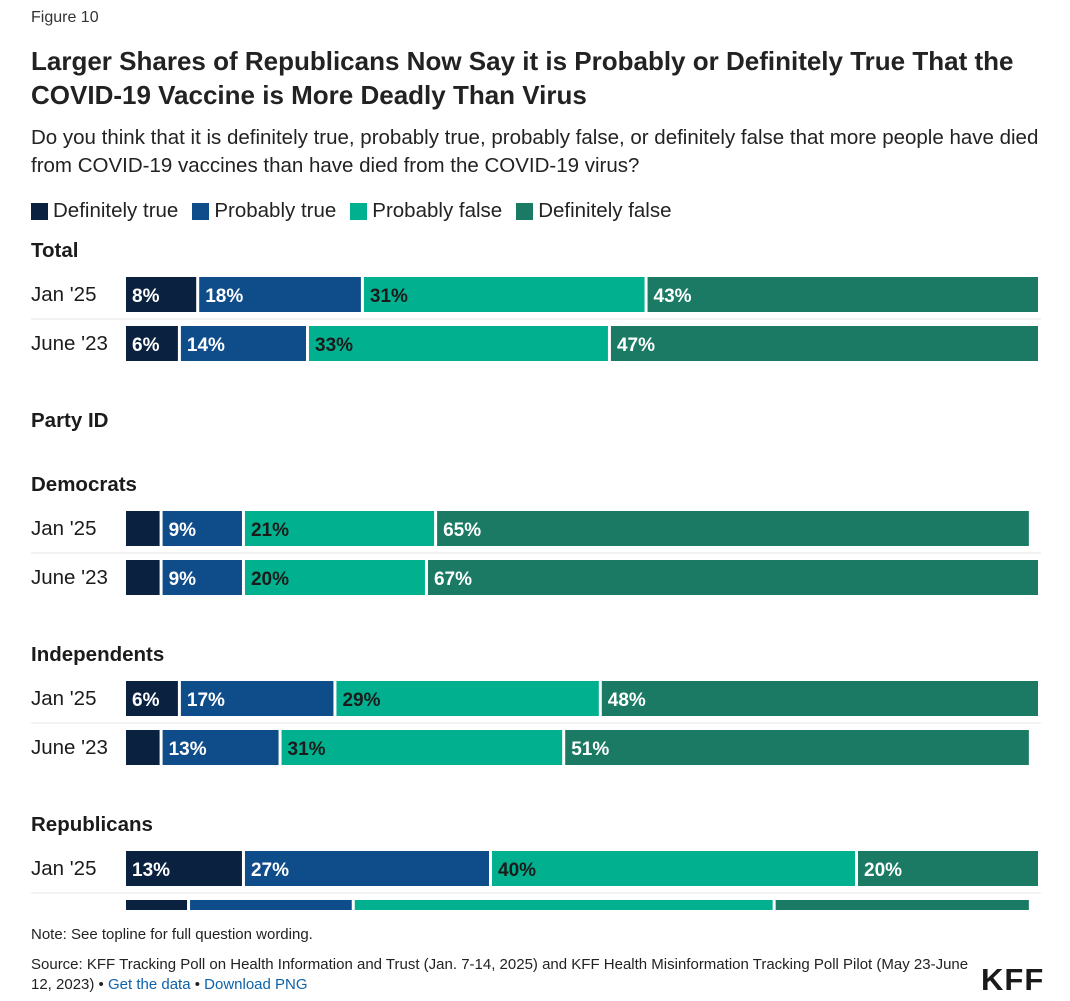 The width and height of the screenshot is (1070, 1001). What do you see at coordinates (69, 420) in the screenshot?
I see `group-label-party-id: Party ID` at bounding box center [69, 420].